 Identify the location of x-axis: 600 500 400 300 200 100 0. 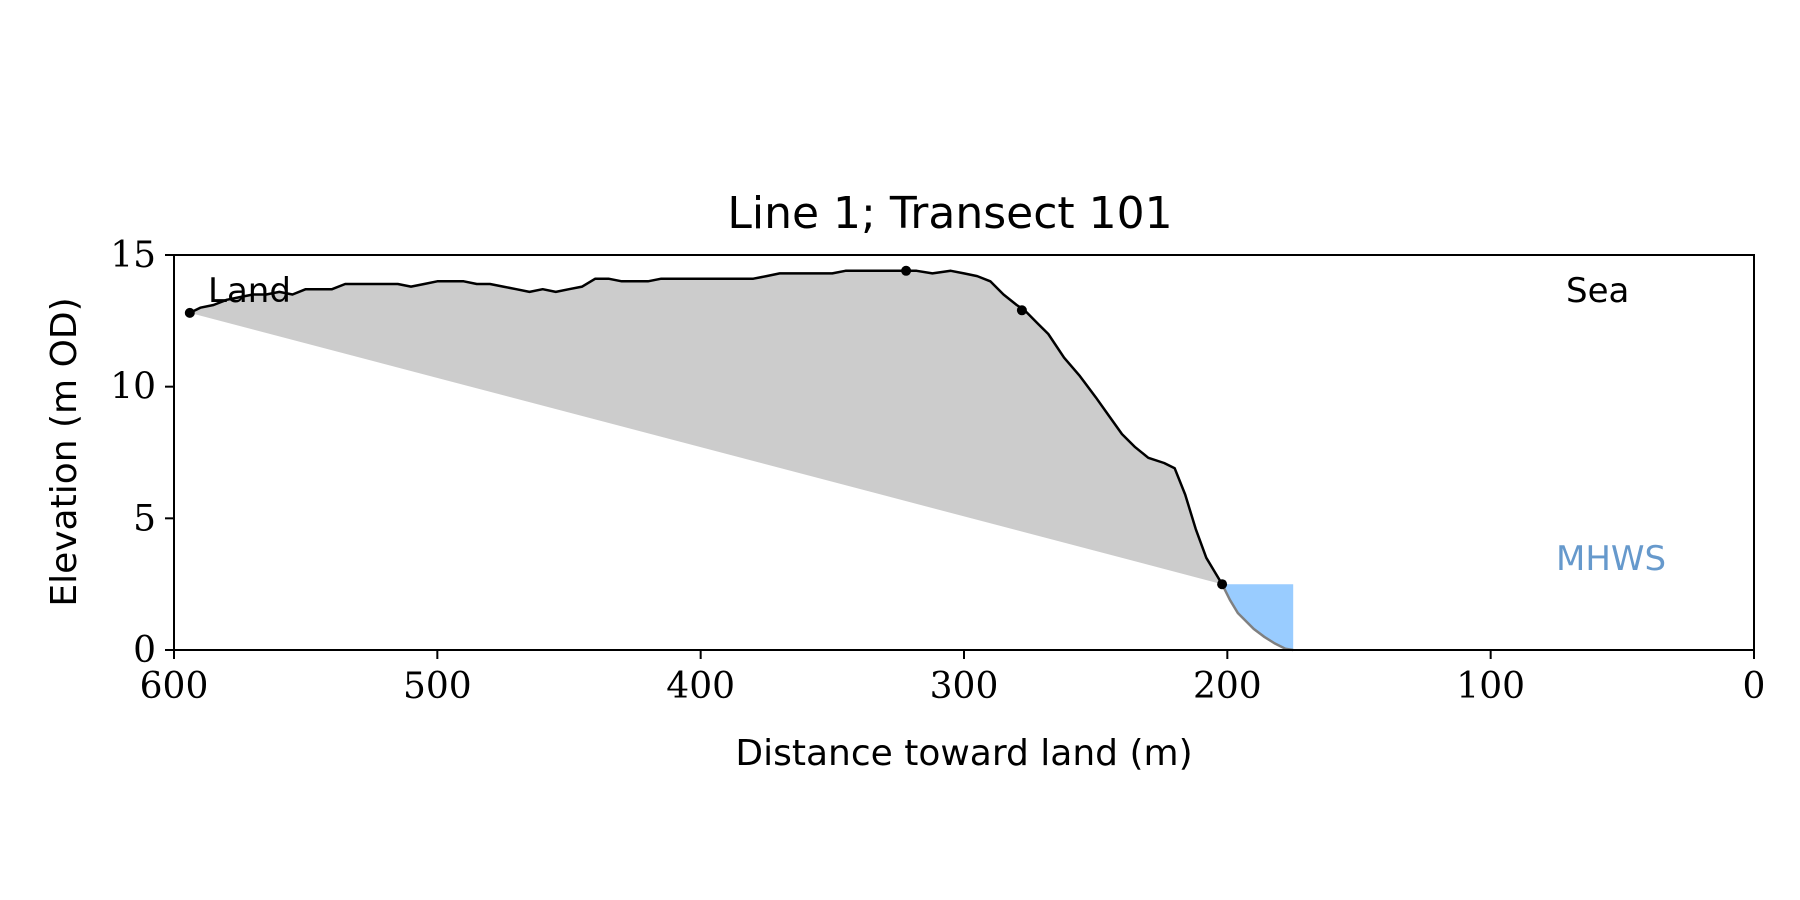
(953, 678).